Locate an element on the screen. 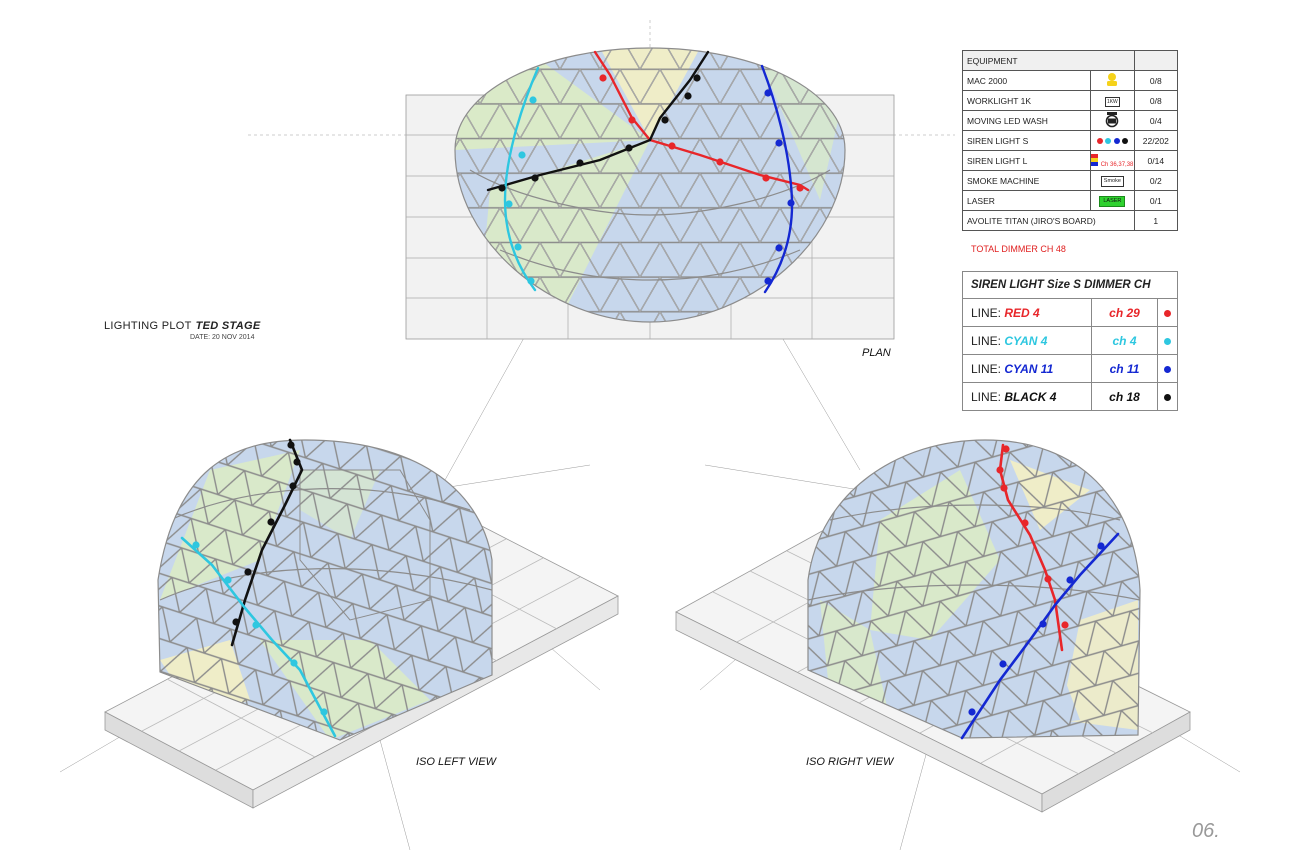 The image size is (1300, 867). plot-title-prefix: LIGHTING PLOT is located at coordinates (148, 326).